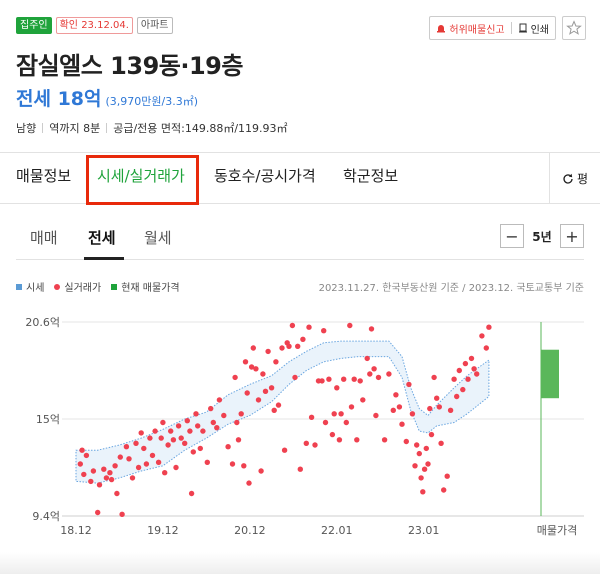 This screenshot has height=574, width=600. I want to click on period-increase-button: +, so click(572, 236).